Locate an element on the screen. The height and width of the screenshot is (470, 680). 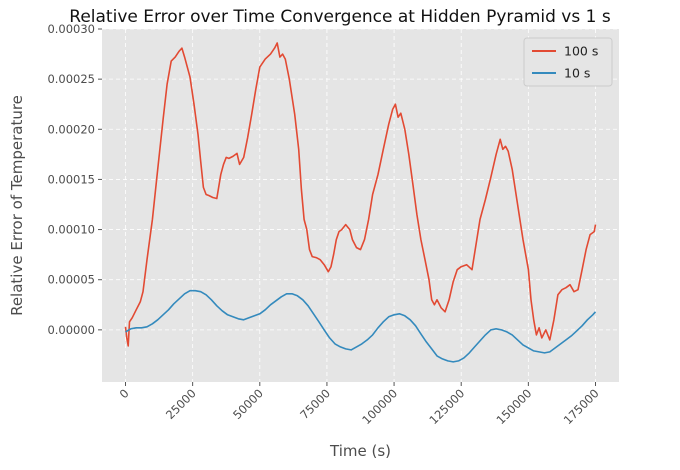
legend-label: 10 s is located at coordinates (577, 73).